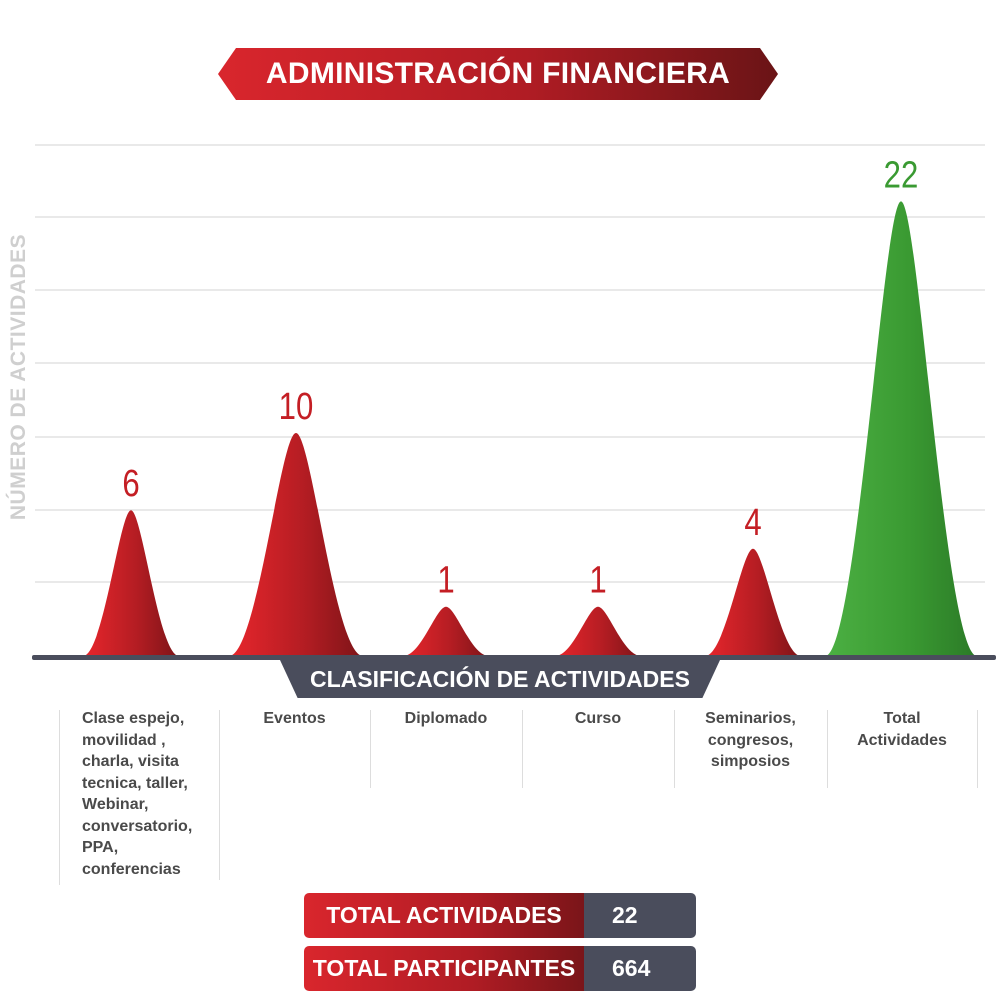 The height and width of the screenshot is (1000, 1000). I want to click on category-label-line: tecnica, taller,, so click(135, 783).